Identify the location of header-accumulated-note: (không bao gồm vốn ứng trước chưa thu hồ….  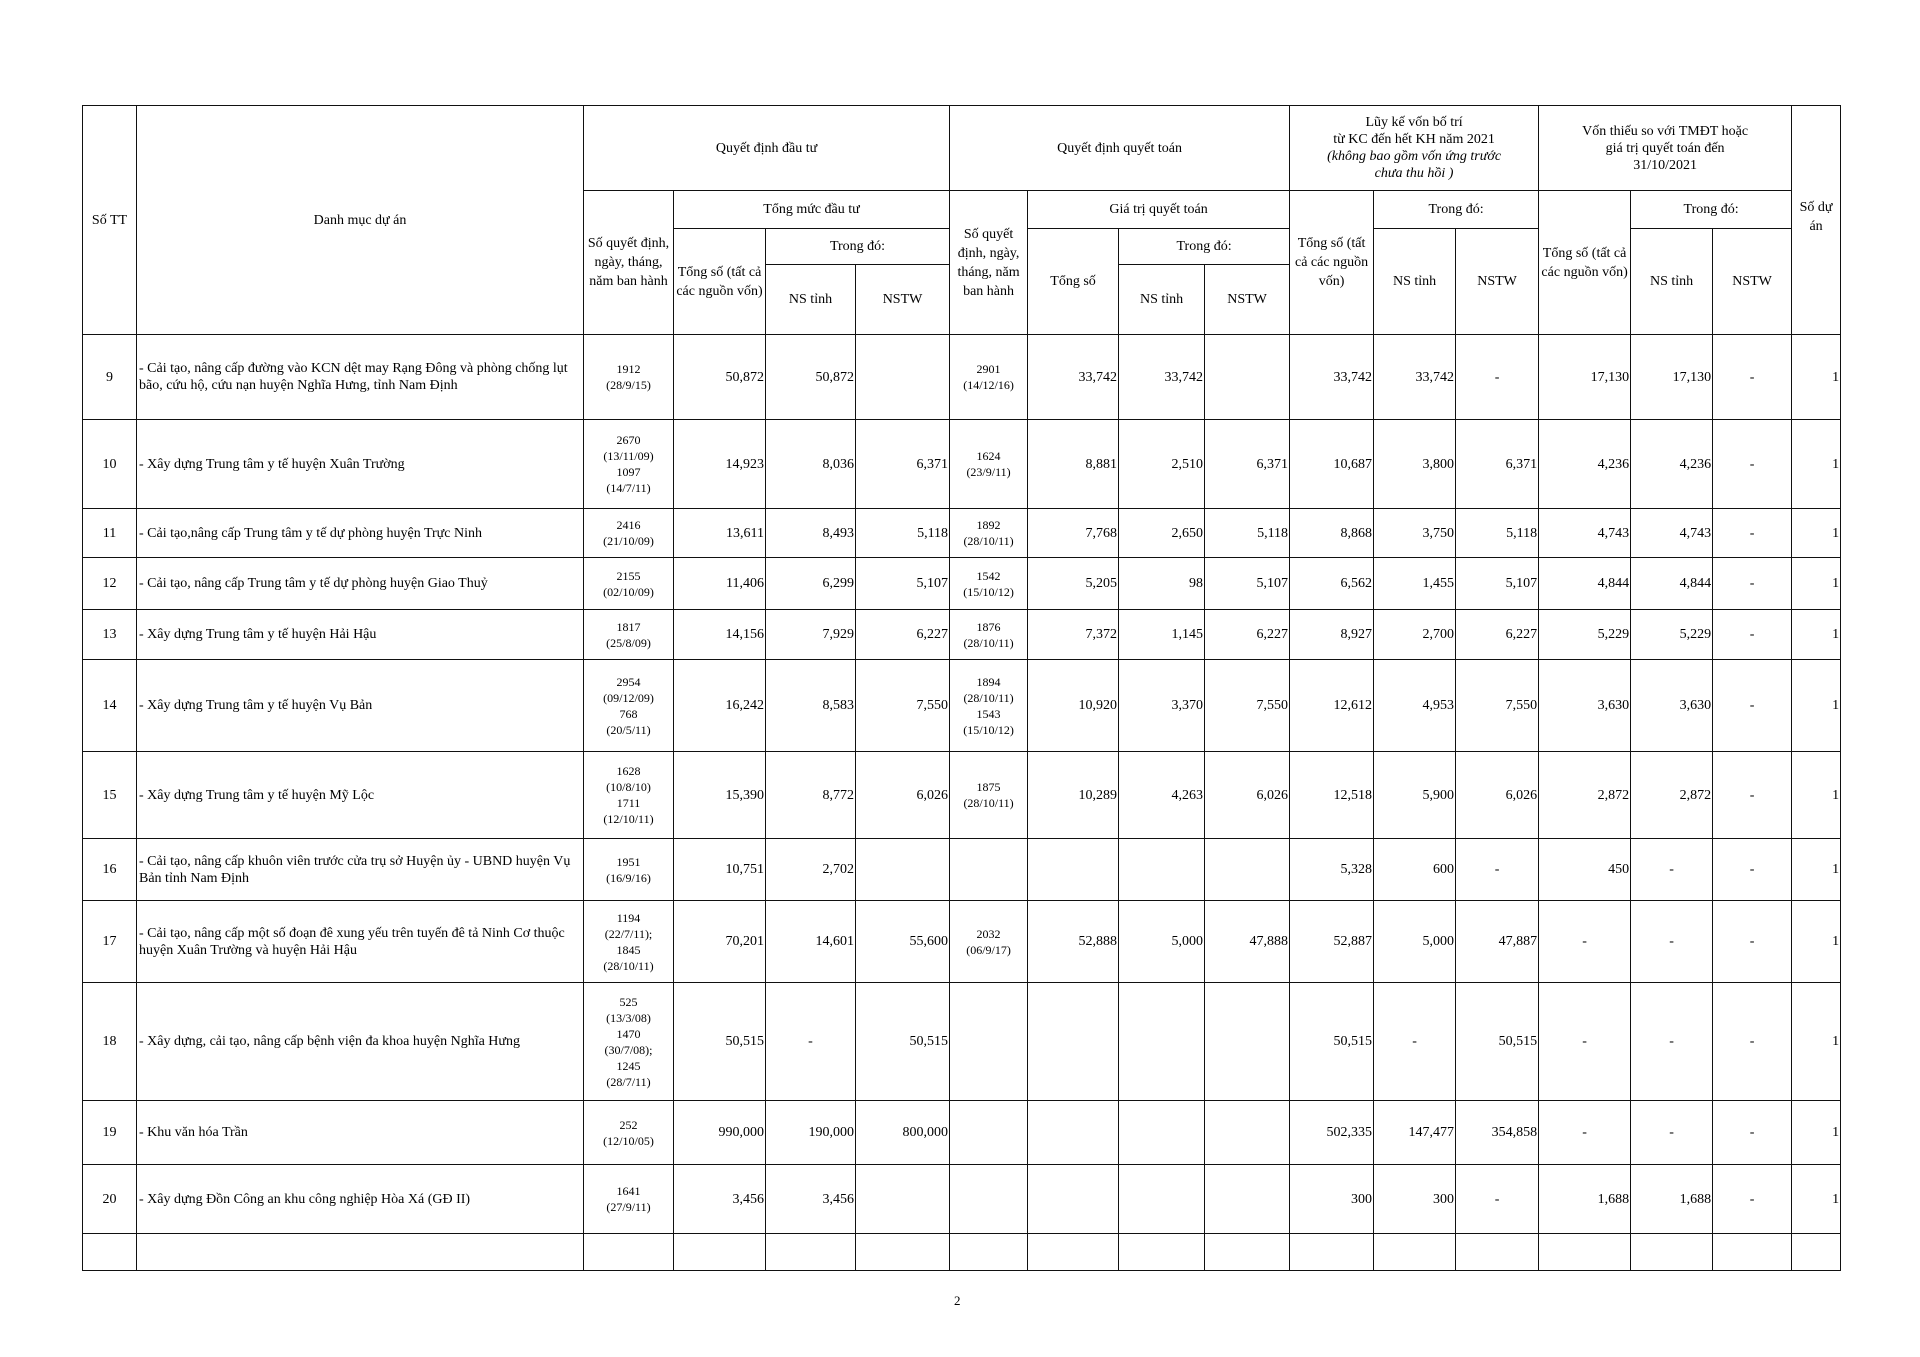
(1414, 165).